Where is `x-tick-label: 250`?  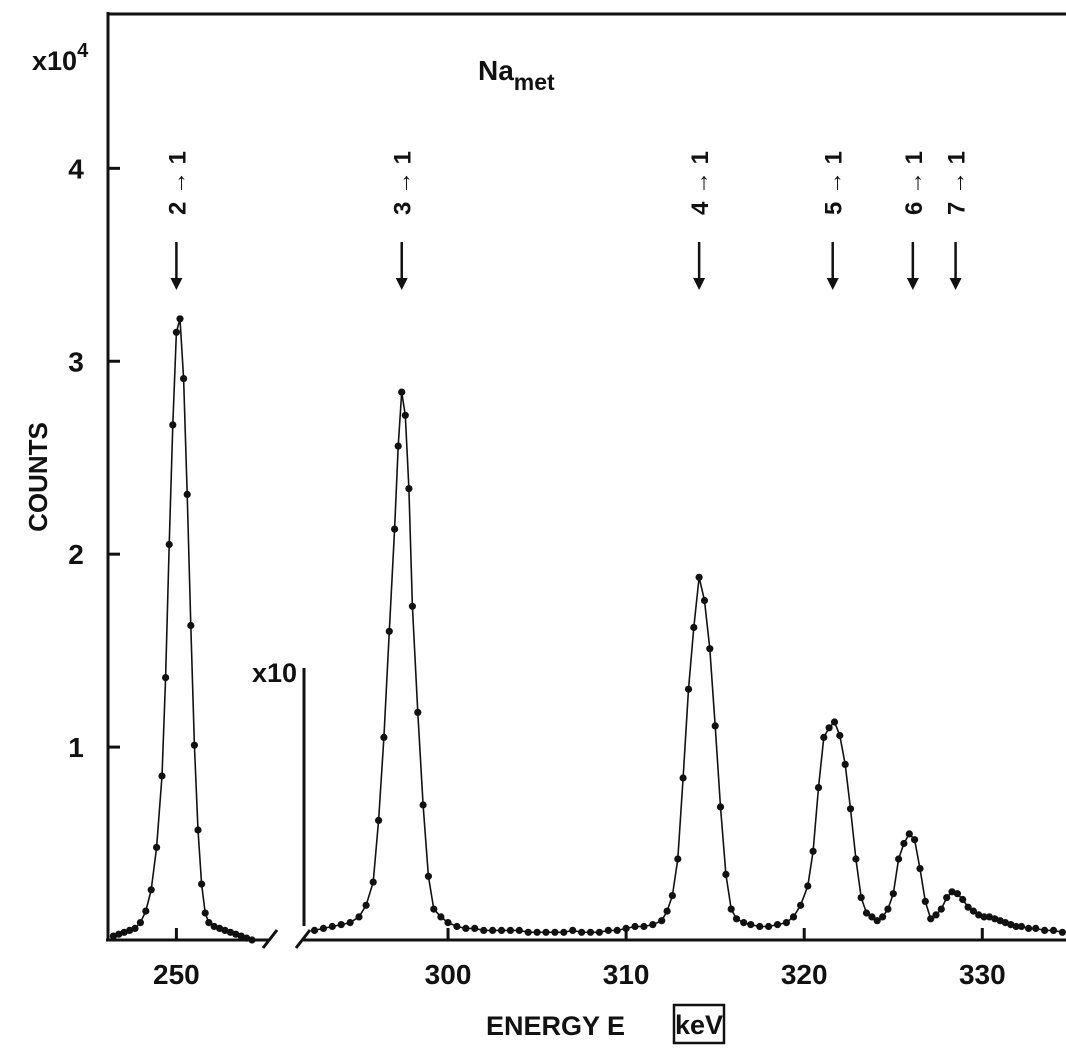 x-tick-label: 250 is located at coordinates (176, 974).